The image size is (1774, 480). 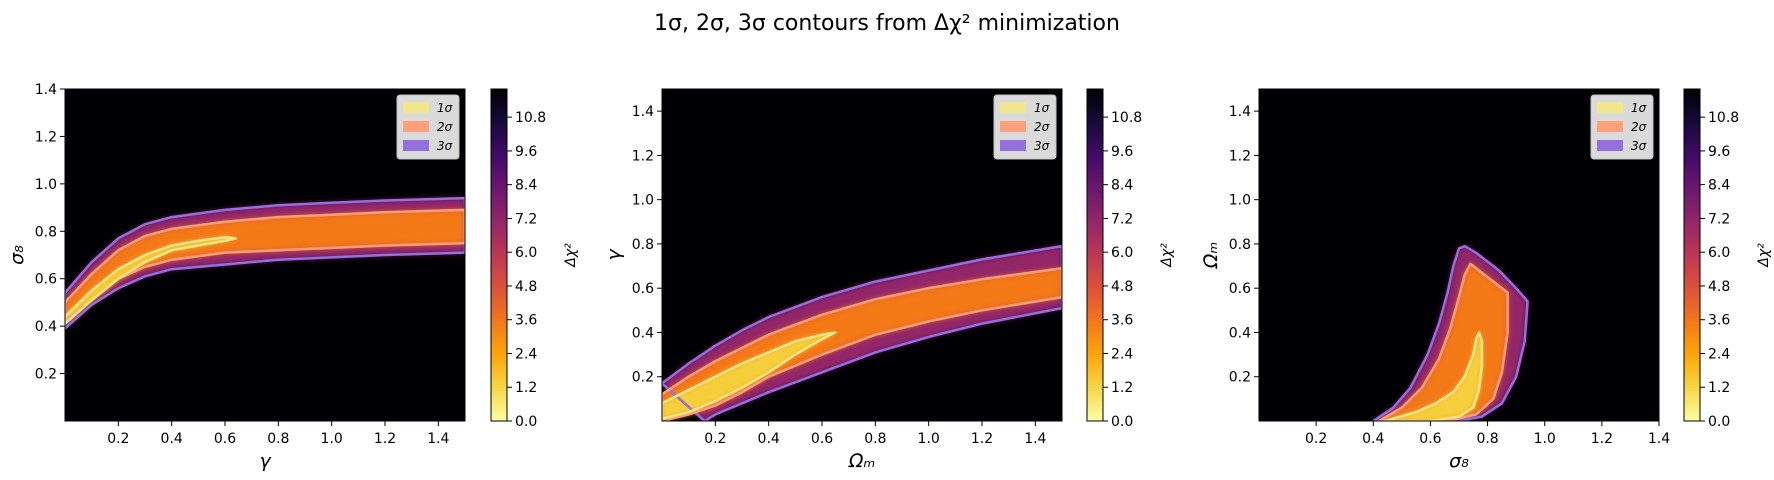 I want to click on y-axis-label: Ωₘ, so click(x=1211, y=255).